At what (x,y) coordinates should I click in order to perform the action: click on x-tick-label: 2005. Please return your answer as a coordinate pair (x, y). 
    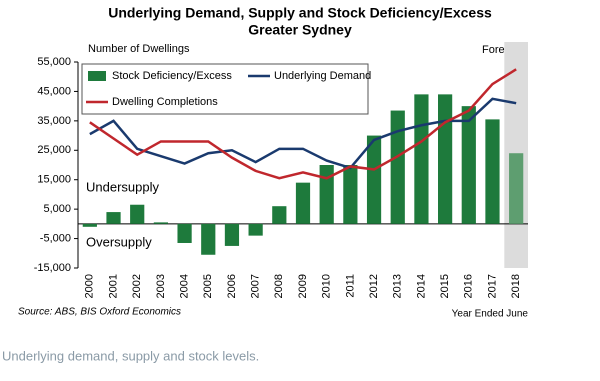
    Looking at the image, I should click on (208, 286).